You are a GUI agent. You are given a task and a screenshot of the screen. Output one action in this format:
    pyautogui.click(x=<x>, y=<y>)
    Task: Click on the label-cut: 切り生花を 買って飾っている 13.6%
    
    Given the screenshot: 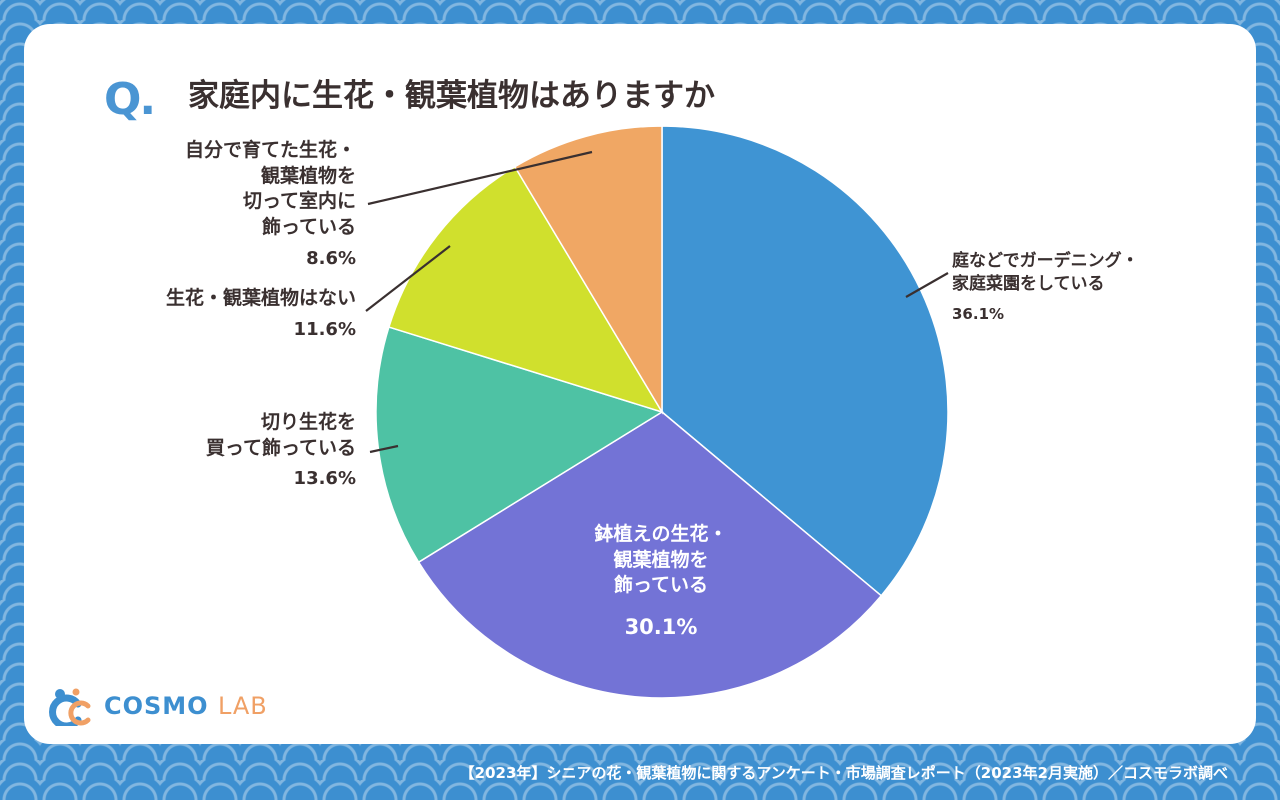 What is the action you would take?
    pyautogui.click(x=243, y=451)
    